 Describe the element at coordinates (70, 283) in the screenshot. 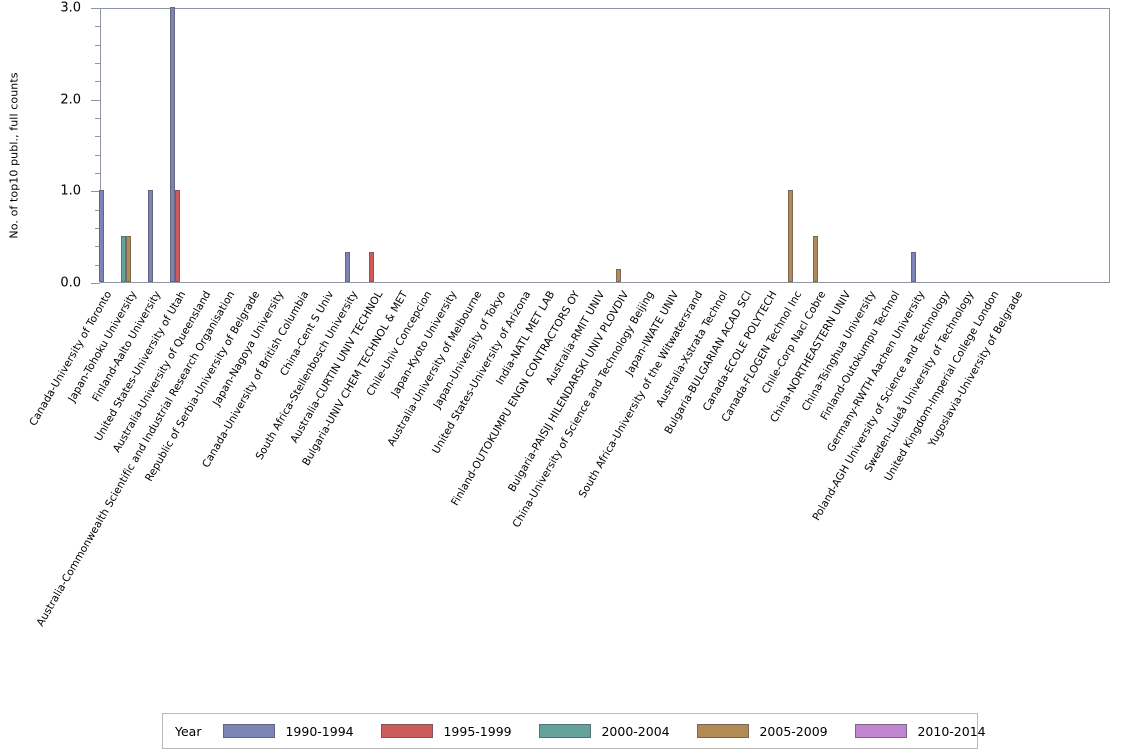

I see `y-tick-label: 0.0` at that location.